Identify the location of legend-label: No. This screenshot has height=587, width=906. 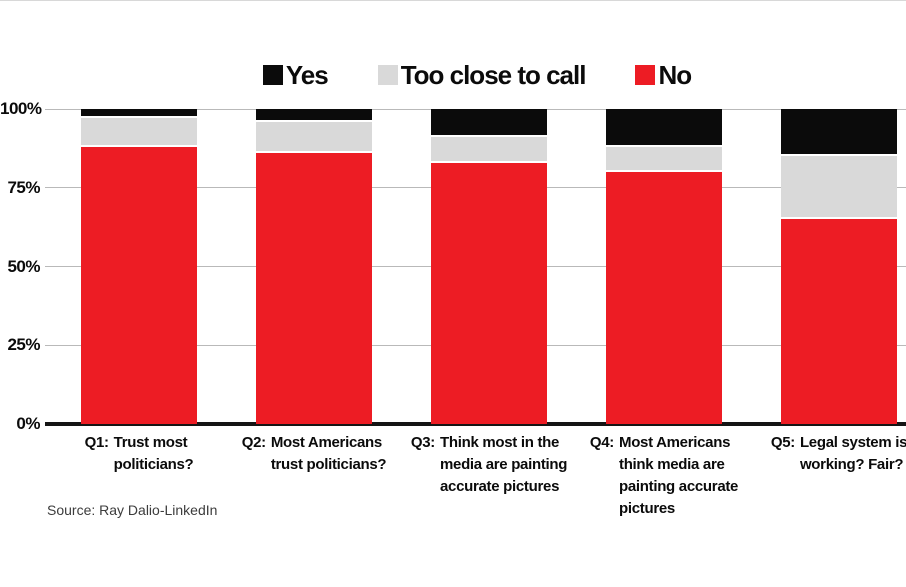
(675, 75).